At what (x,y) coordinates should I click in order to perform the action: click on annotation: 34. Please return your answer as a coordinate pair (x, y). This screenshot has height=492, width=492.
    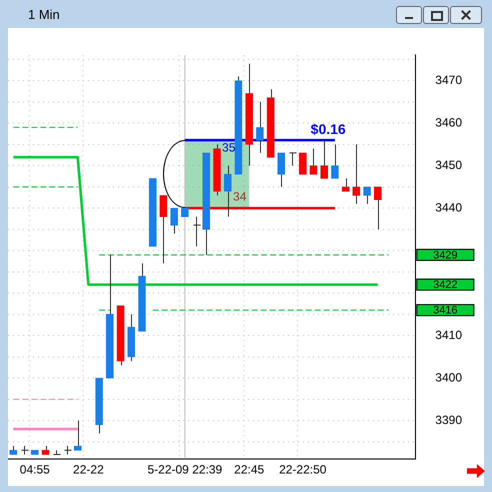
    Looking at the image, I should click on (240, 196).